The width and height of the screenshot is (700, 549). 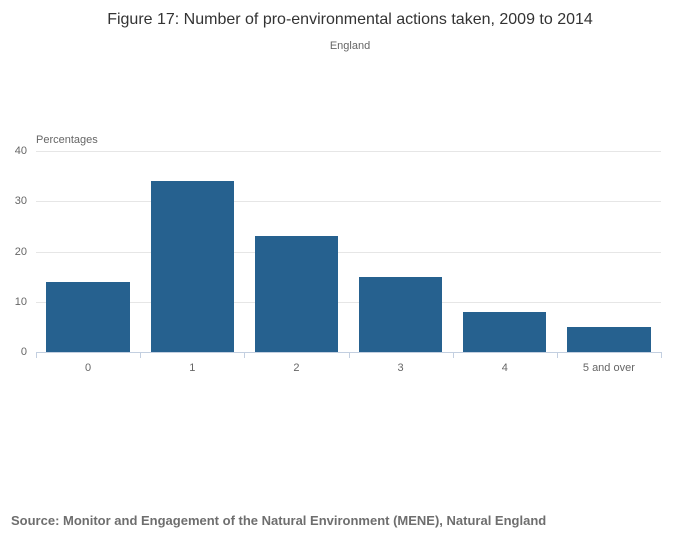 I want to click on x-axis-tick-label: 3, so click(x=400, y=368).